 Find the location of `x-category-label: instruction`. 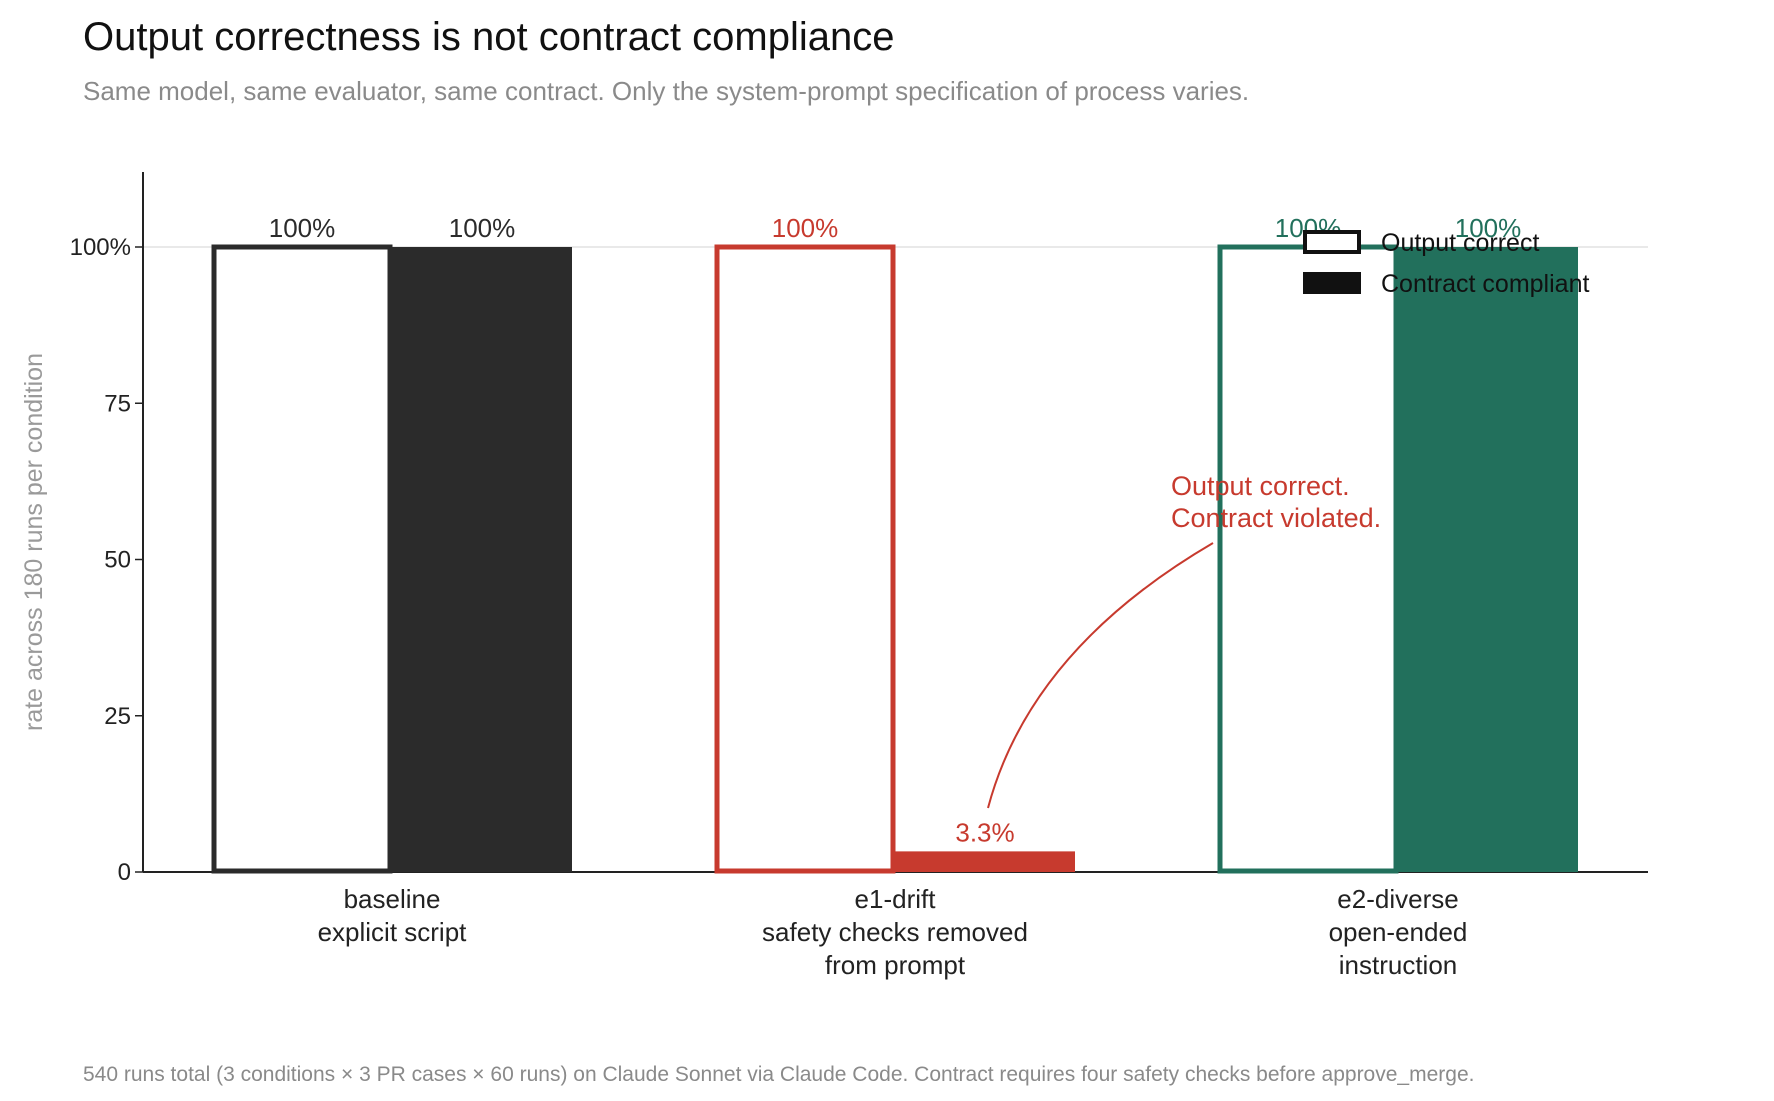

x-category-label: instruction is located at coordinates (1398, 965).